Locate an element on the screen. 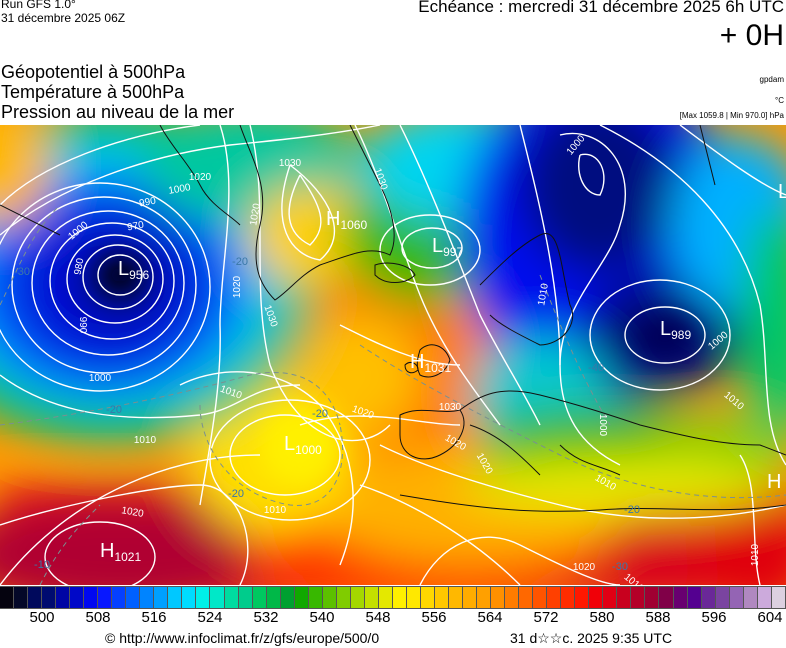 This screenshot has width=786, height=648. unit-geopotential: gpdam is located at coordinates (771, 79).